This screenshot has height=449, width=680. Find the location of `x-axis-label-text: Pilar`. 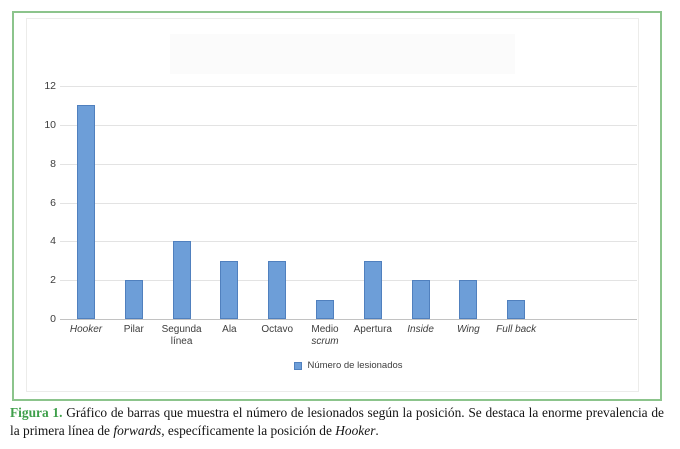

x-axis-label-text: Pilar is located at coordinates (133, 329).